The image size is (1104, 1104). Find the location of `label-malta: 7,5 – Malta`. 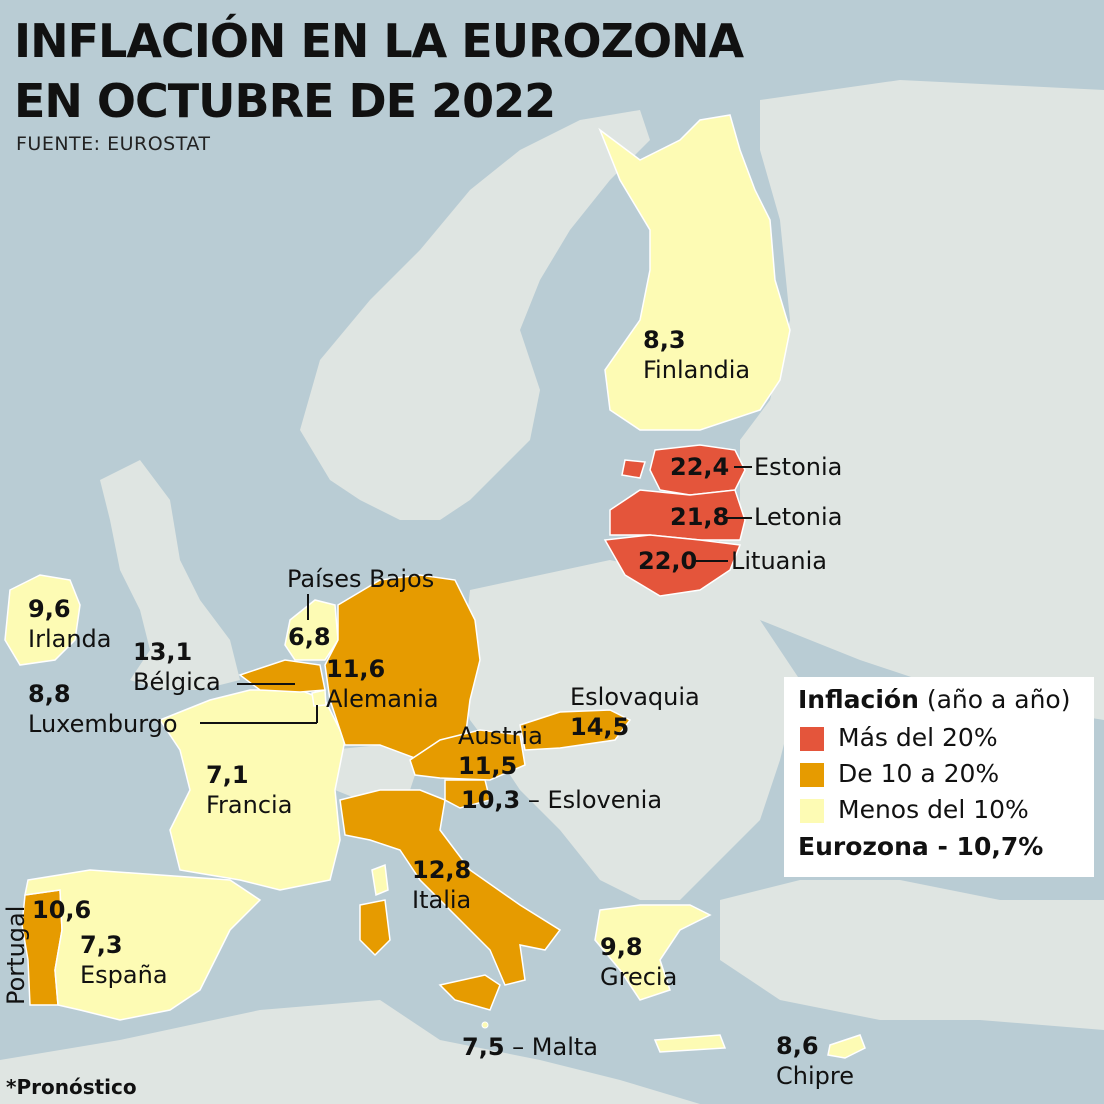

label-malta: 7,5 – Malta is located at coordinates (530, 1047).